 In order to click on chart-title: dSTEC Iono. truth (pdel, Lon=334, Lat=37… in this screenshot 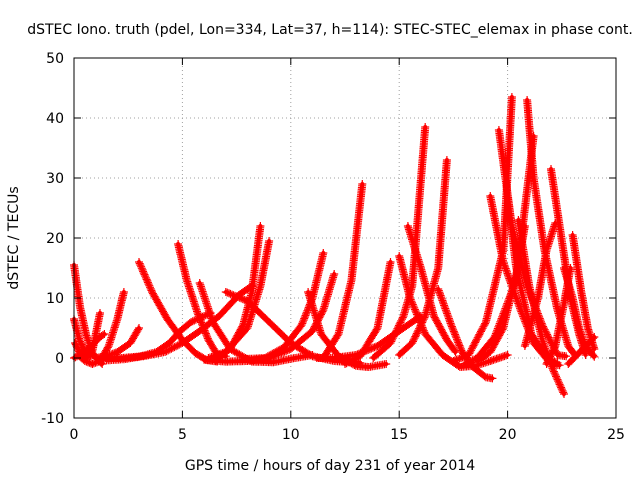, I will do `click(330, 30)`.